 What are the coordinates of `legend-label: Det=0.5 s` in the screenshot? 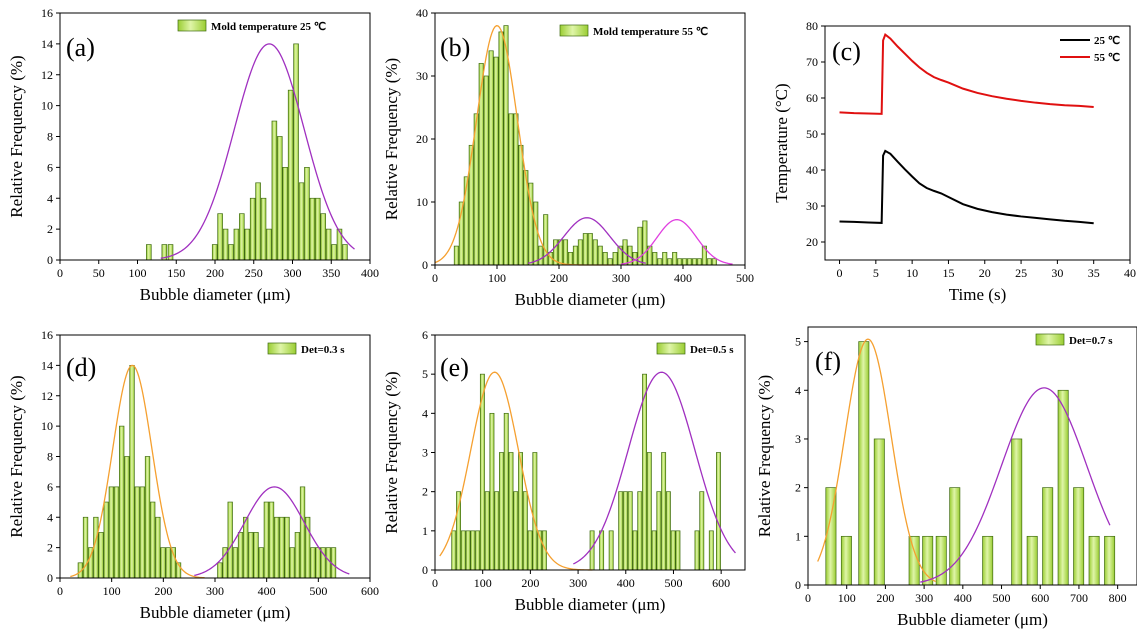 It's located at (712, 350).